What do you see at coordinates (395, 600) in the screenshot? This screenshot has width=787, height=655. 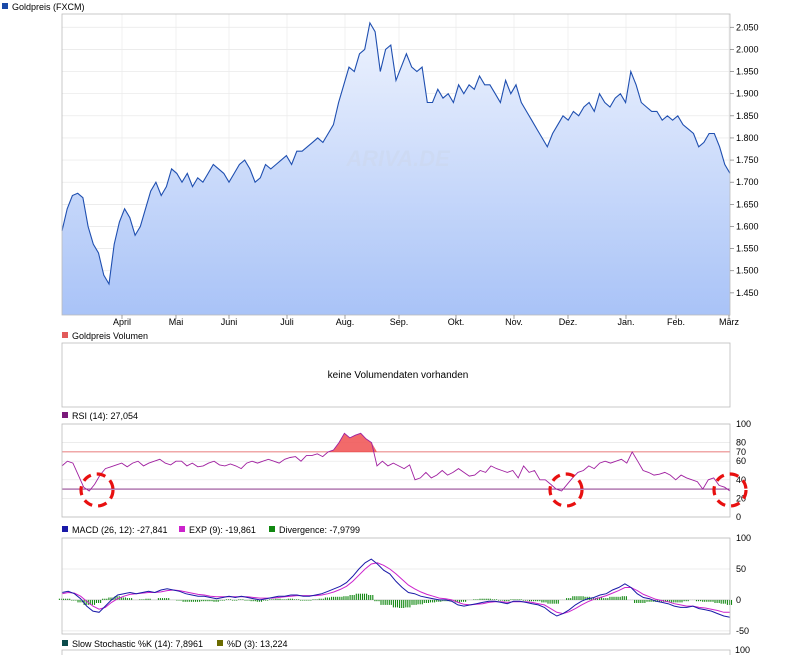 I see `macd-divergence-bars` at bounding box center [395, 600].